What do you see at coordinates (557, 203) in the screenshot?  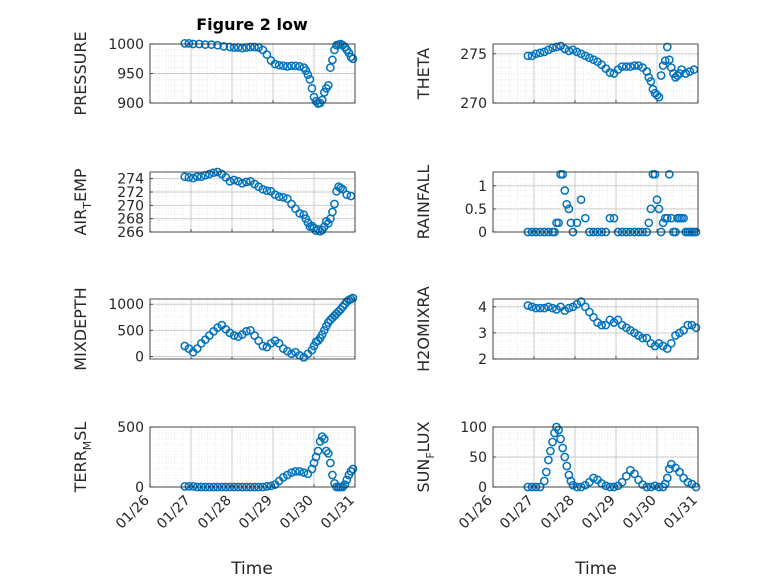 I see `subplot-4: 0 0.5 1 RAINFALL` at bounding box center [557, 203].